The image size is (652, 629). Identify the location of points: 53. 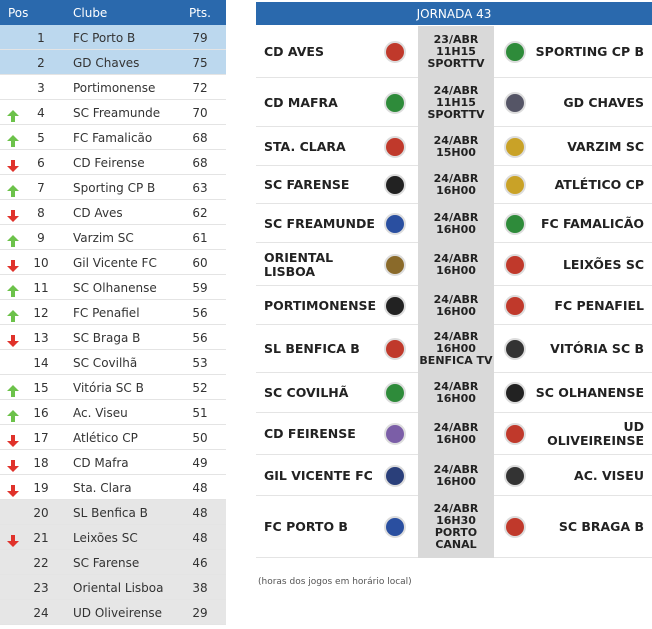
(200, 362).